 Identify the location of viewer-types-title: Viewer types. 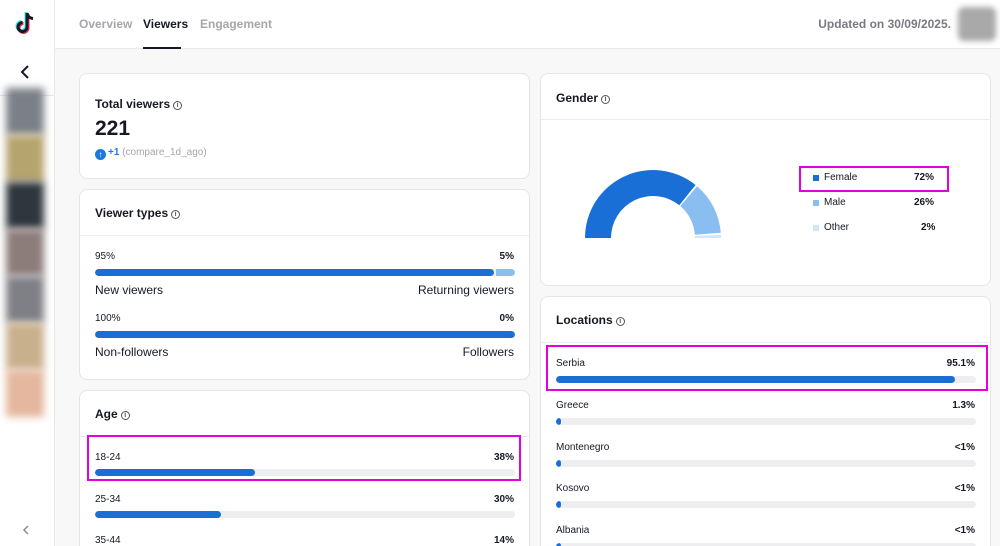
(132, 213).